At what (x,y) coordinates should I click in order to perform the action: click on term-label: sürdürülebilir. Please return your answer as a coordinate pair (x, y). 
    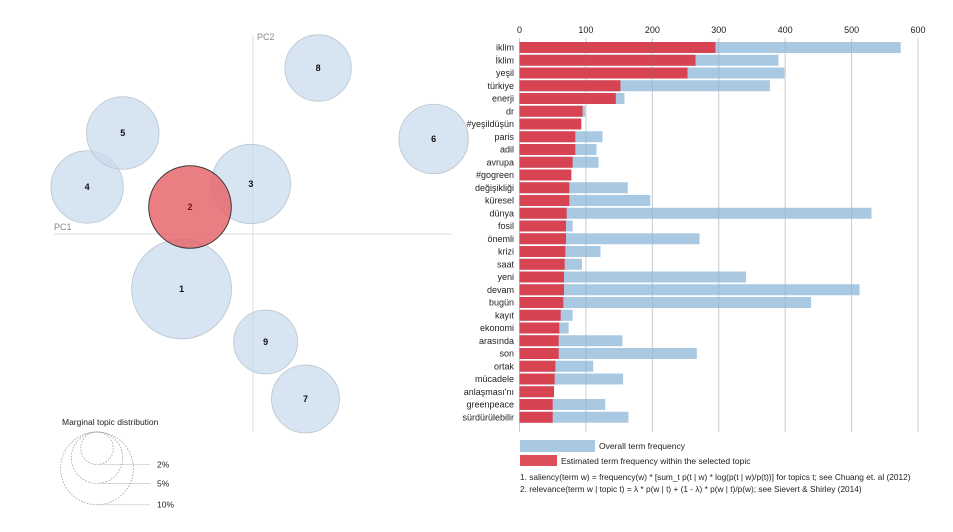
    Looking at the image, I should click on (488, 417).